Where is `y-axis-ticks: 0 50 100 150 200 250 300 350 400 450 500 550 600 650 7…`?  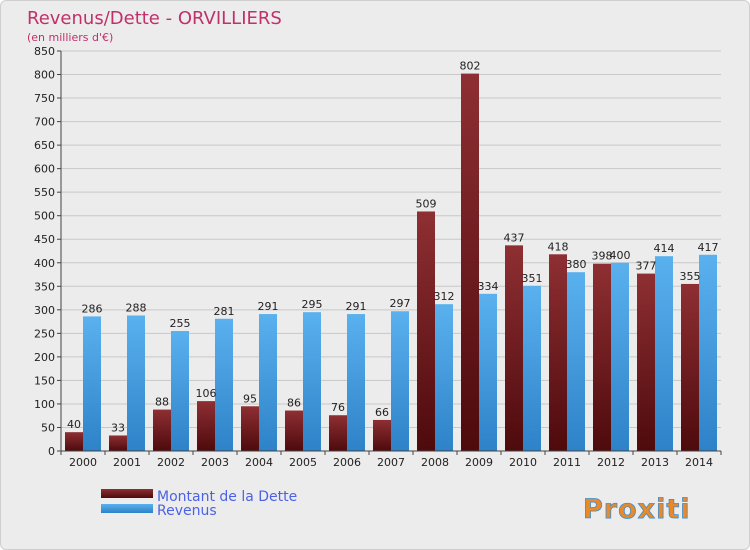 y-axis-ticks: 0 50 100 150 200 250 300 350 400 450 500 550 600 650 7… is located at coordinates (47, 251).